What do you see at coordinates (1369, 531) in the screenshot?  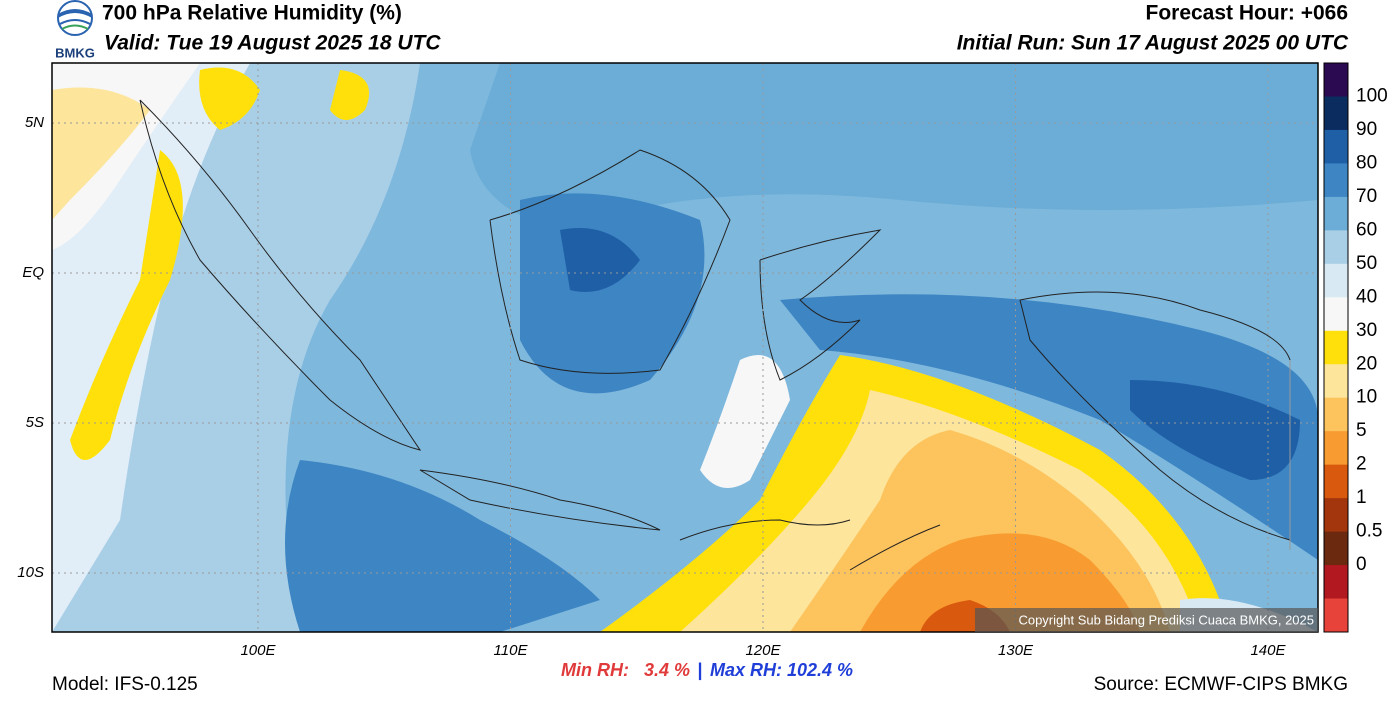 I see `colorbar-label: 0.5` at bounding box center [1369, 531].